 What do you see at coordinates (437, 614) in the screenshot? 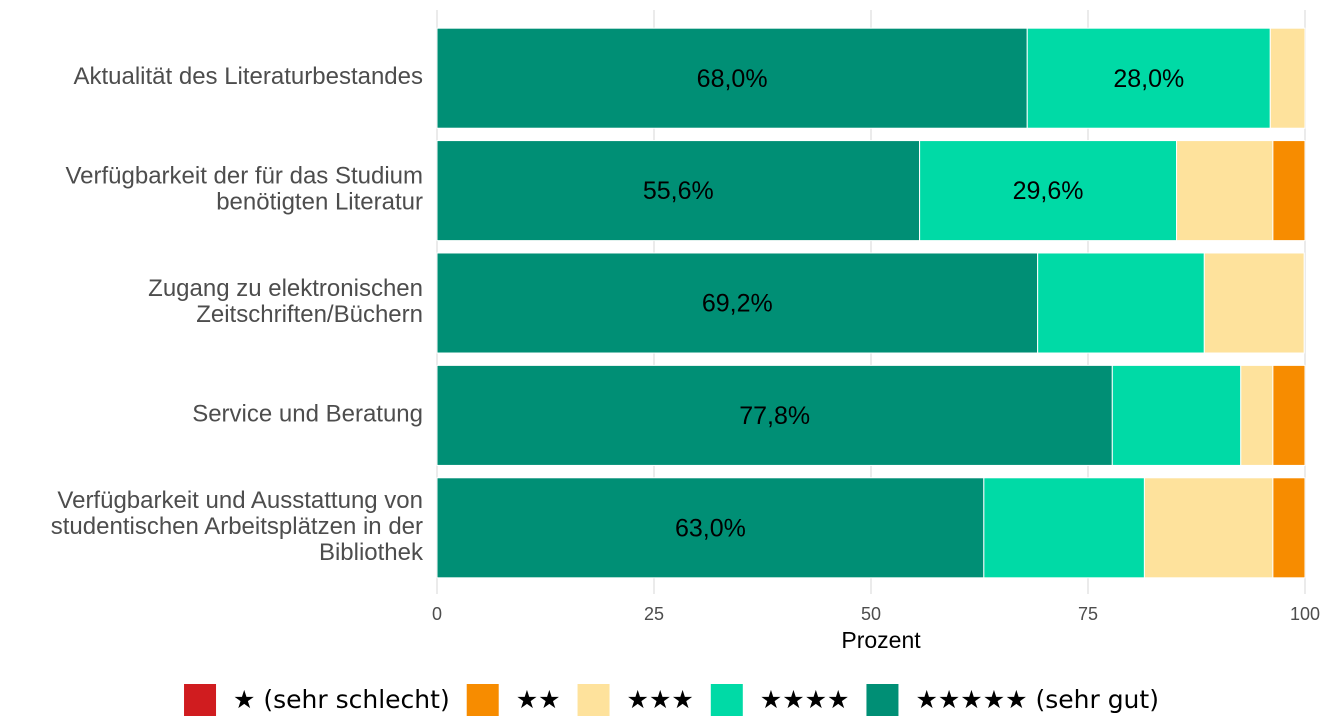
I see `x-tick-label: 0` at bounding box center [437, 614].